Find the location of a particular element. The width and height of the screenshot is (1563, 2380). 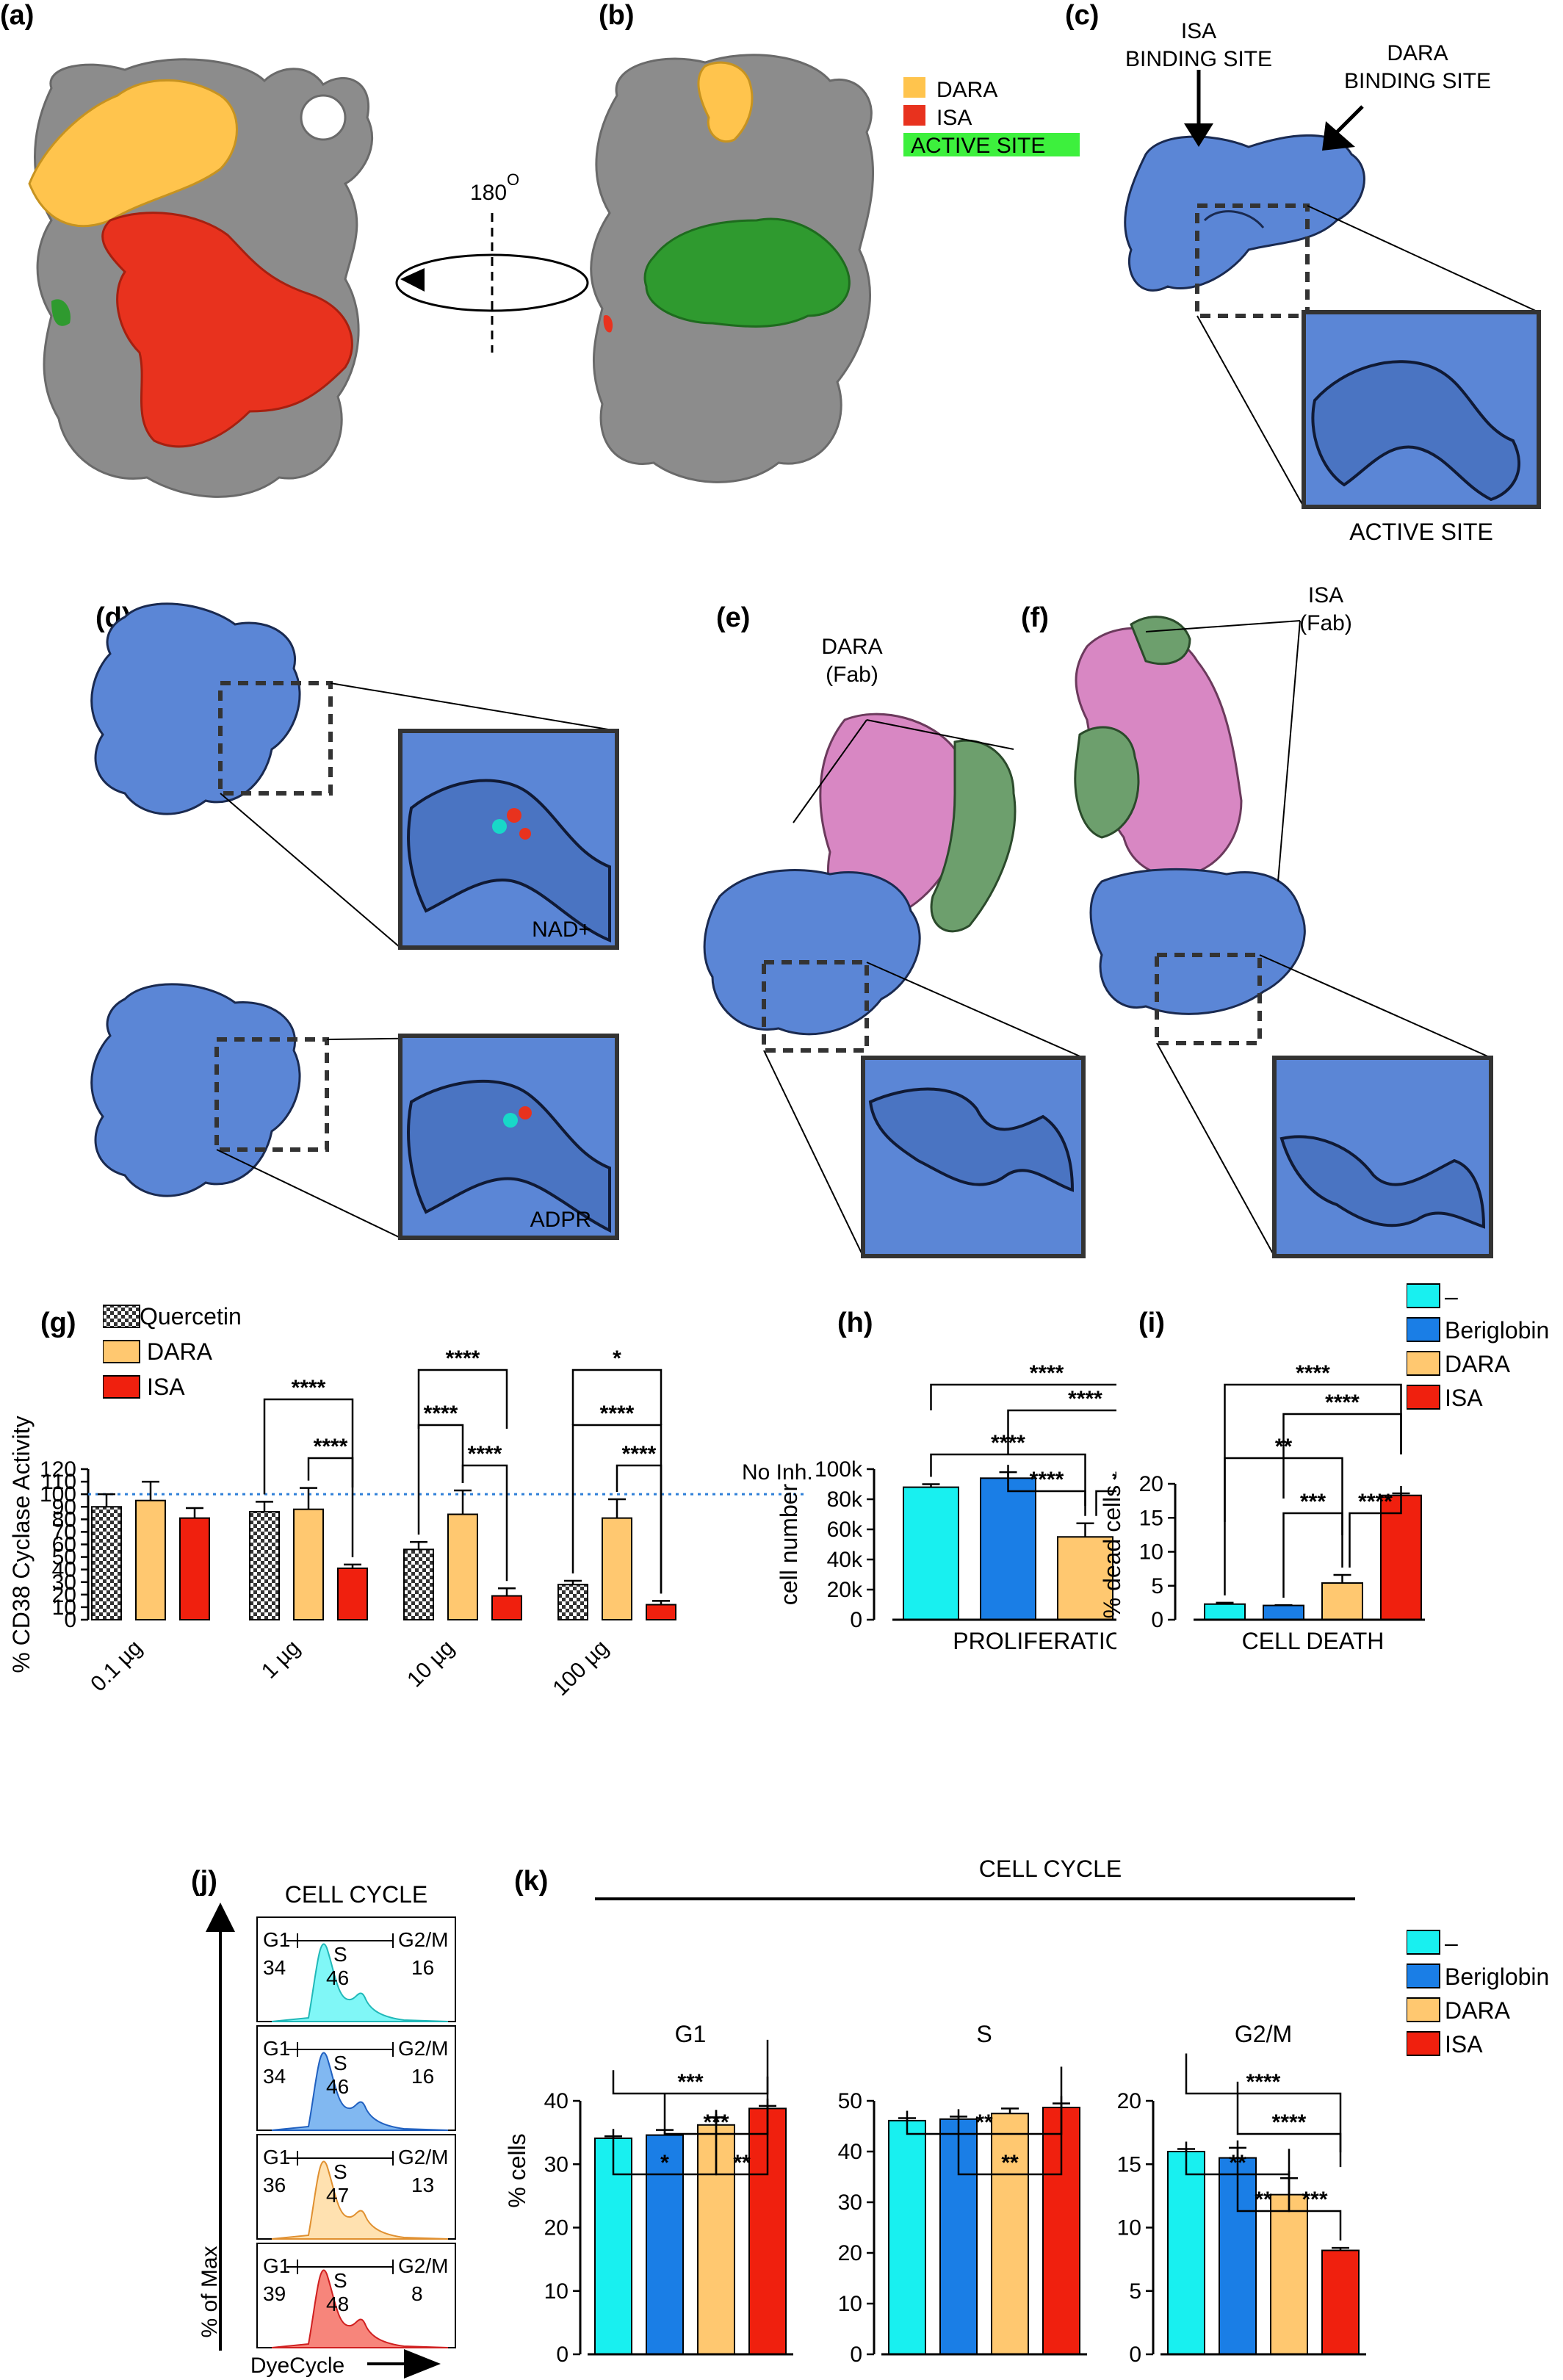

sig-100ug-d-isa: **** is located at coordinates (639, 1518).